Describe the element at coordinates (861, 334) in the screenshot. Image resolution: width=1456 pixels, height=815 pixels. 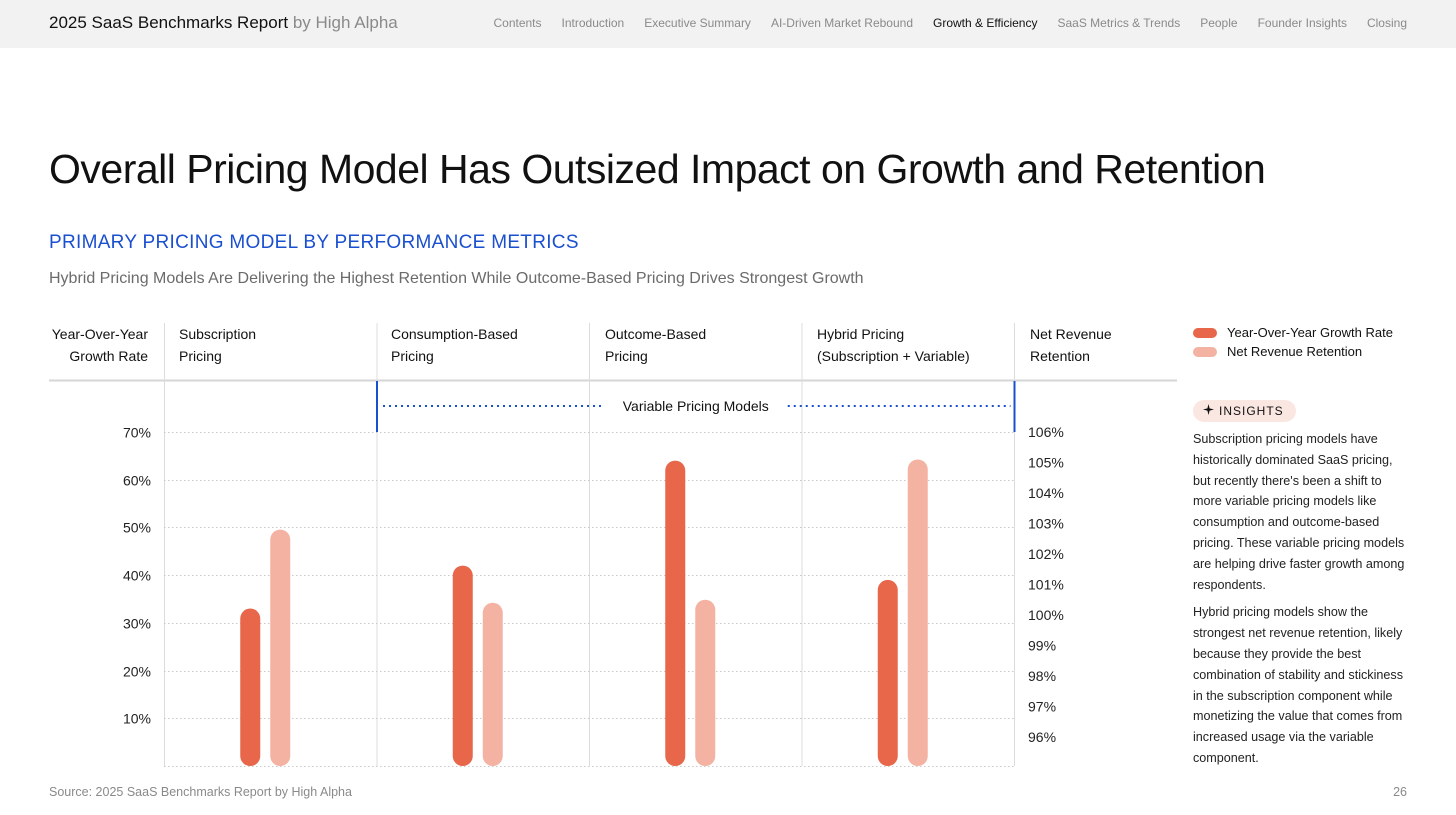
I see `category-header-line1: Hybrid Pricing` at that location.